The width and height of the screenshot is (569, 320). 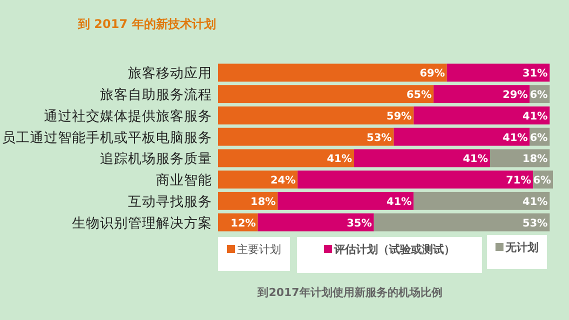 I want to click on data-label: 12%, so click(x=243, y=223).